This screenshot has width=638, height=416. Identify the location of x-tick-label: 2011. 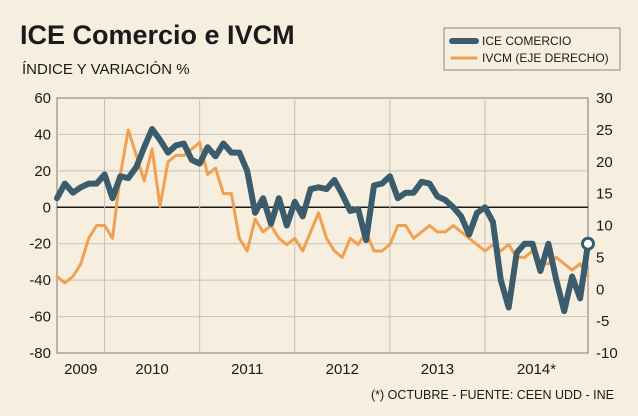
(247, 369).